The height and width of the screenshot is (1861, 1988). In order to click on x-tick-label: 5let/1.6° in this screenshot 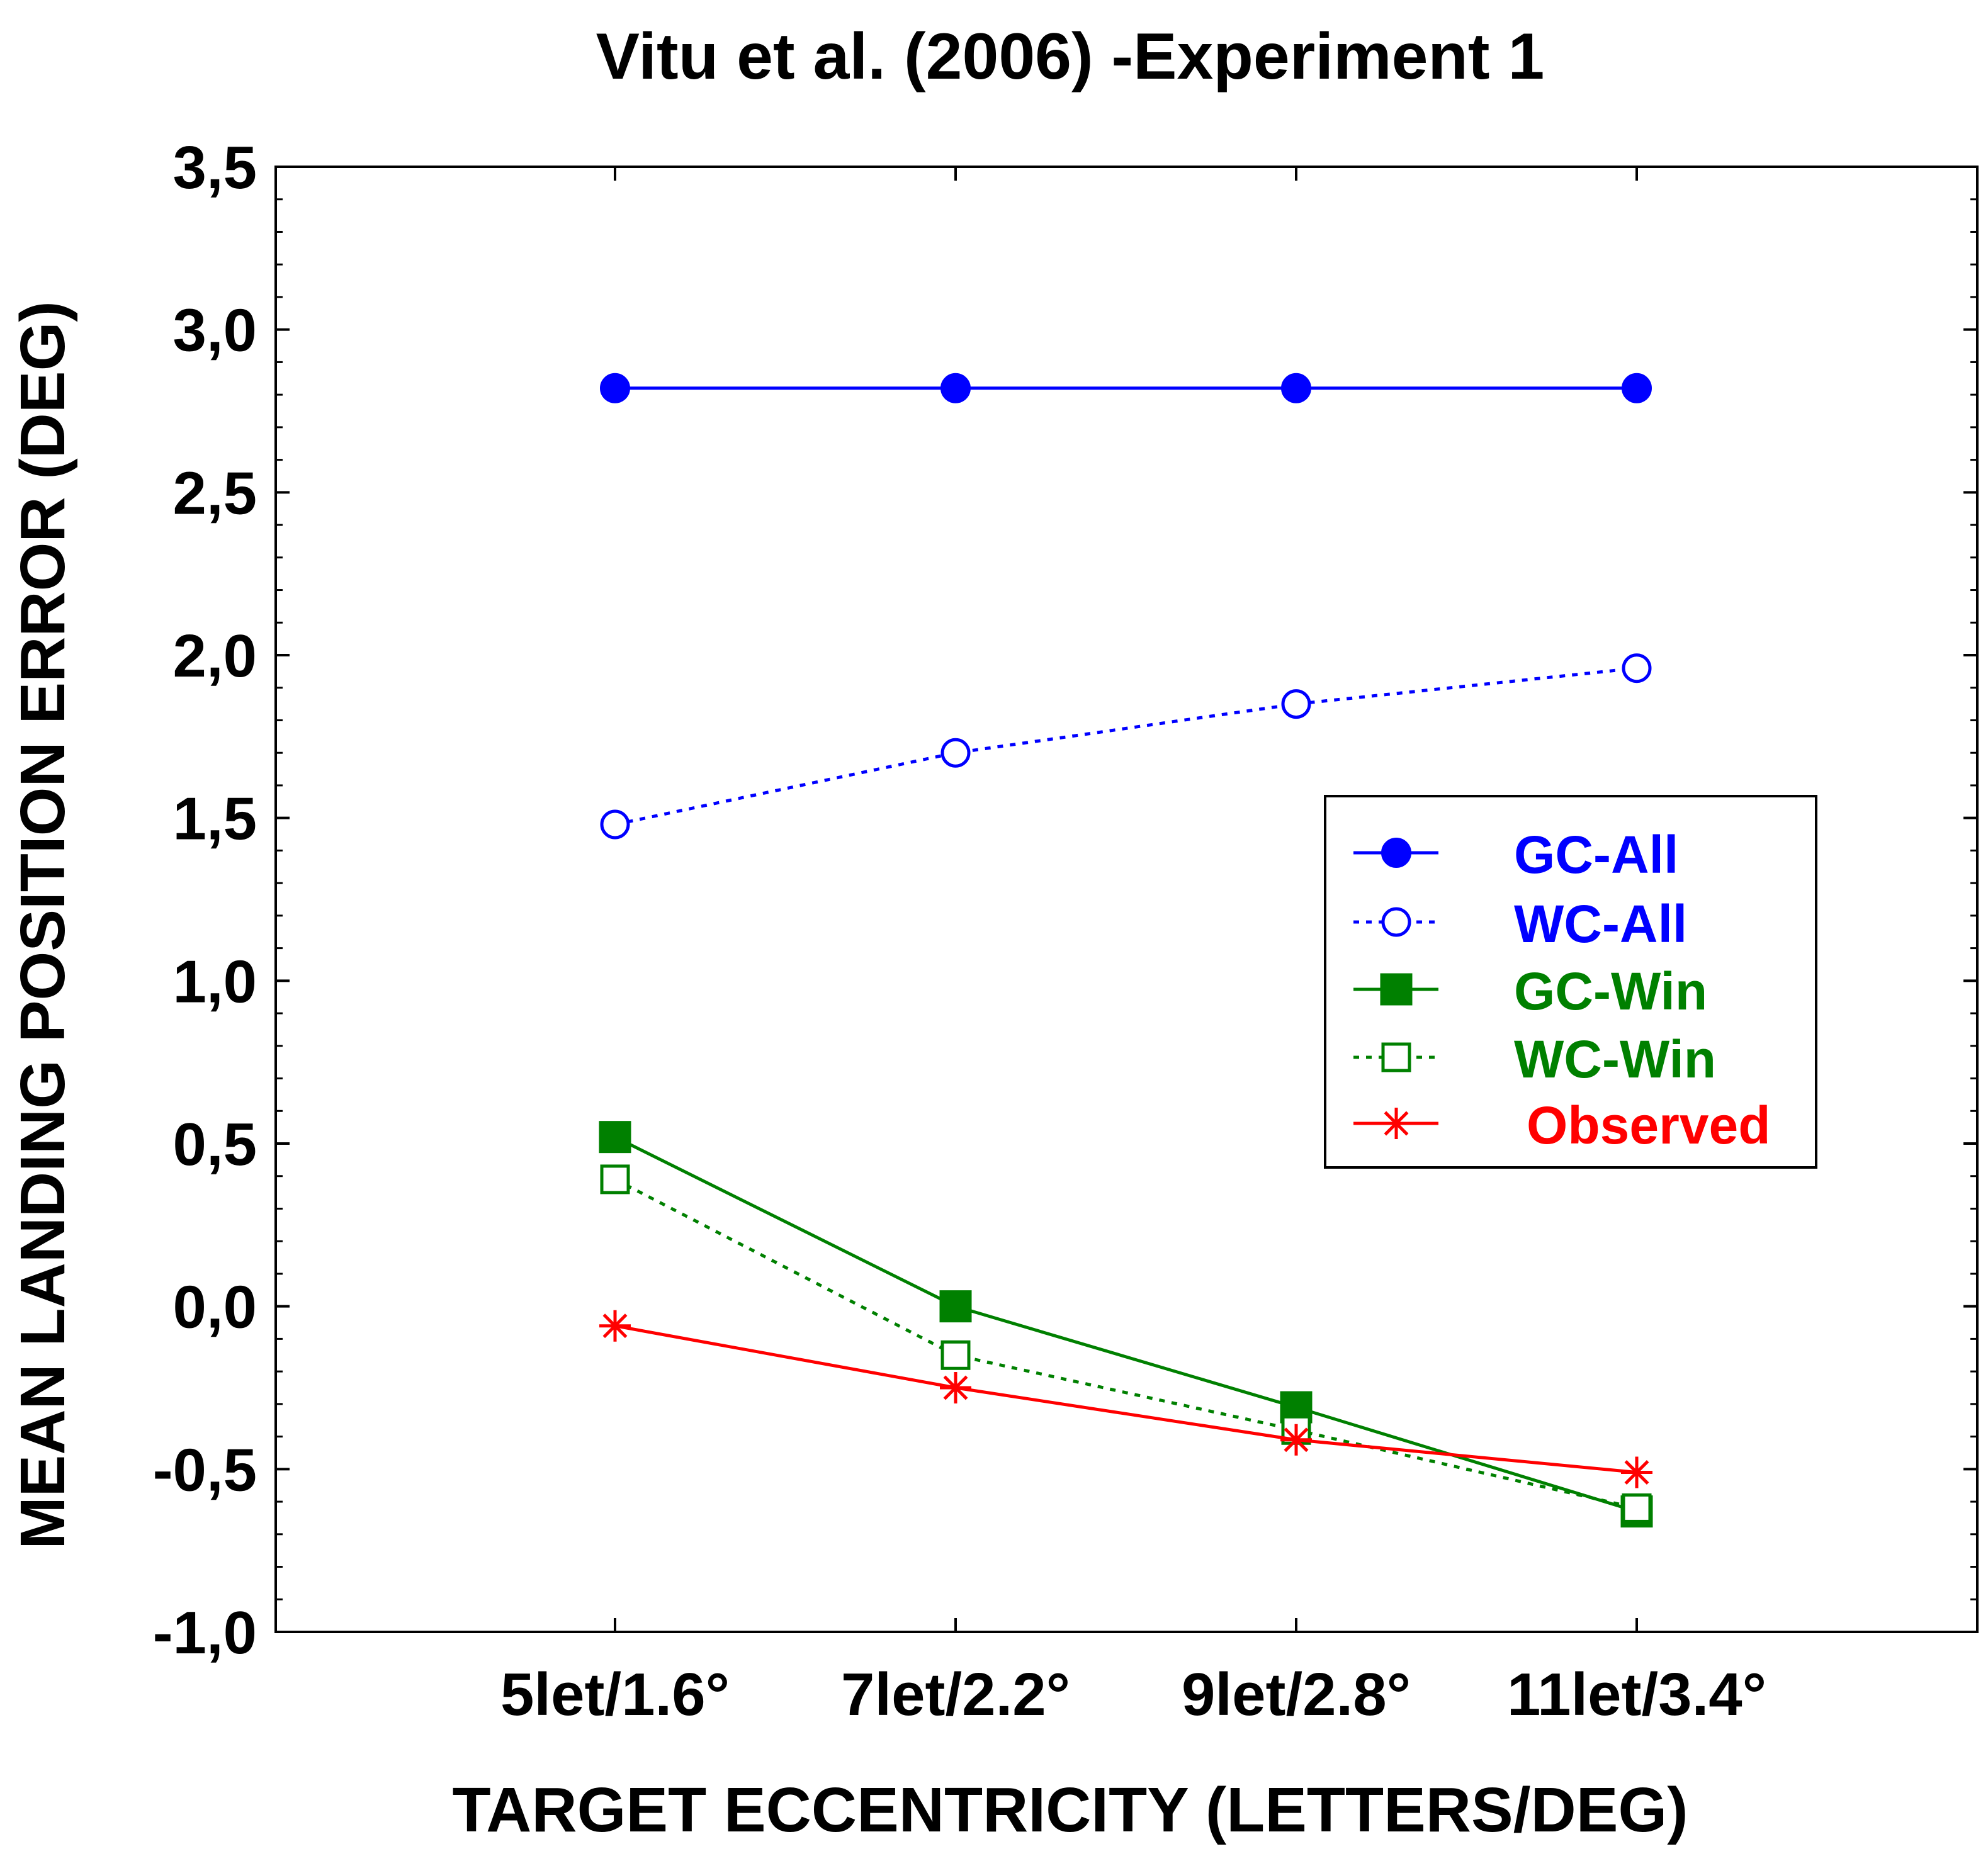, I will do `click(615, 1694)`.